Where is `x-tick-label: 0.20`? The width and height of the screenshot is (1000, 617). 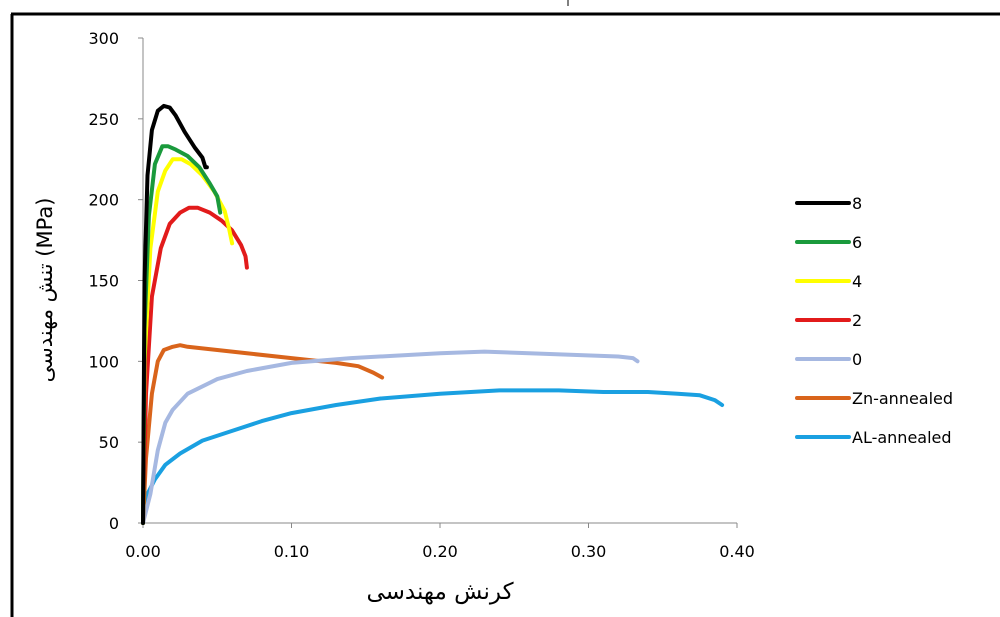 x-tick-label: 0.20 is located at coordinates (440, 551).